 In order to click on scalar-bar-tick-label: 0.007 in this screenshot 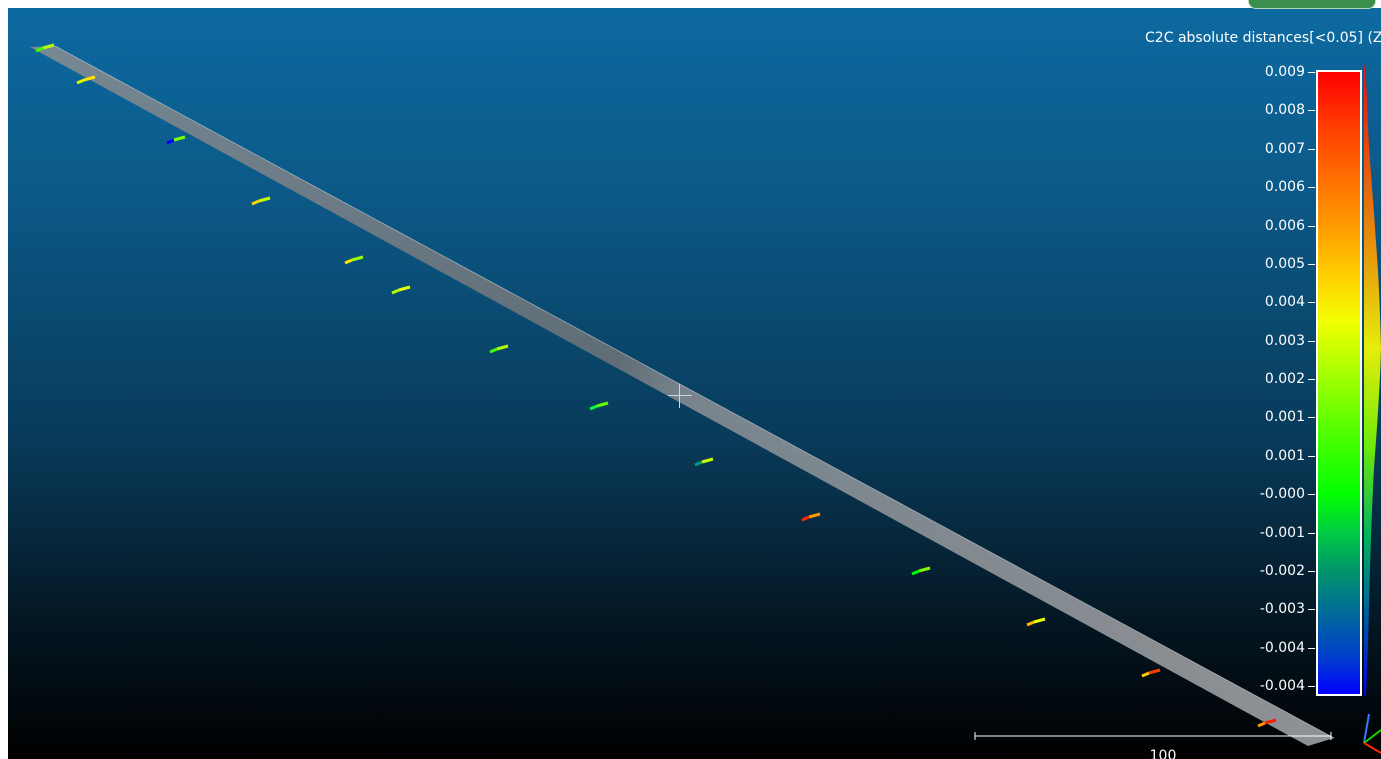, I will do `click(1284, 148)`.